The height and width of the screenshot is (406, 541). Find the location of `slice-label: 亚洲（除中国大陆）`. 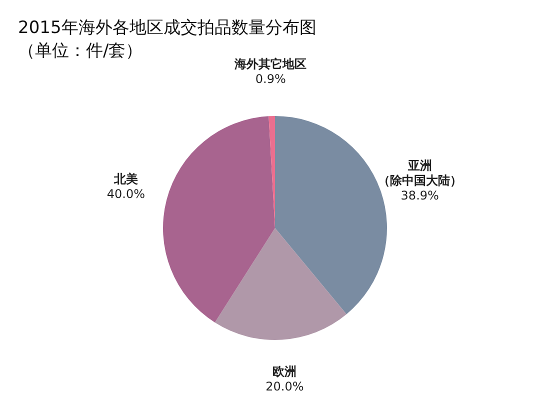

slice-label: 亚洲（除中国大陆） is located at coordinates (420, 173).